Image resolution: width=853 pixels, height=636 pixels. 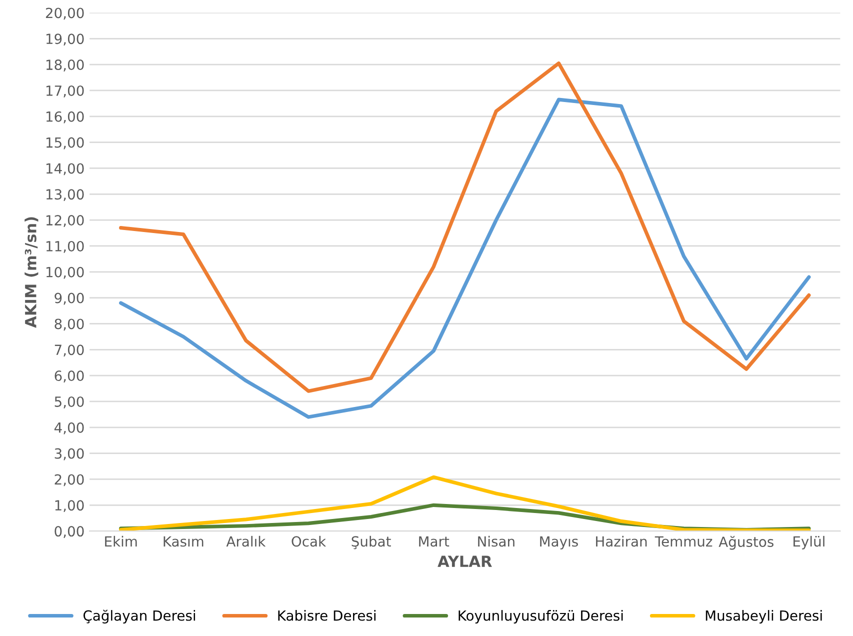 I want to click on y-tick-label: 11,00, so click(x=65, y=246).